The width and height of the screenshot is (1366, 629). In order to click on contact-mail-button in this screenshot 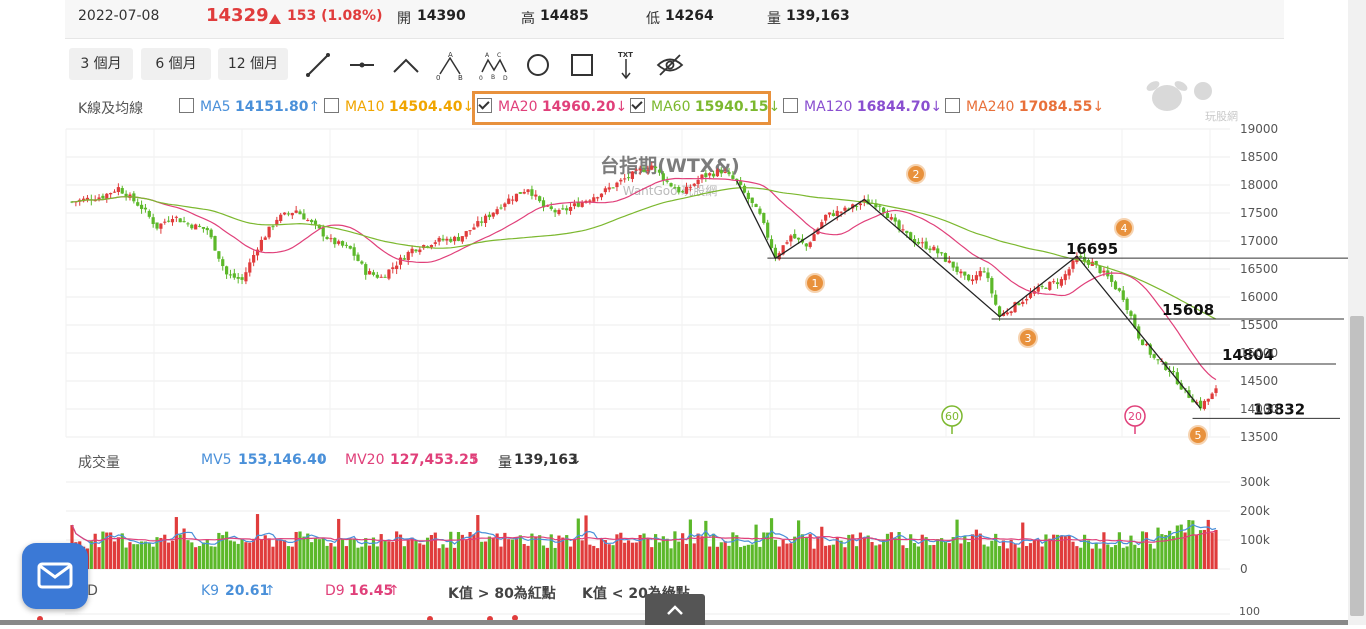, I will do `click(55, 576)`.